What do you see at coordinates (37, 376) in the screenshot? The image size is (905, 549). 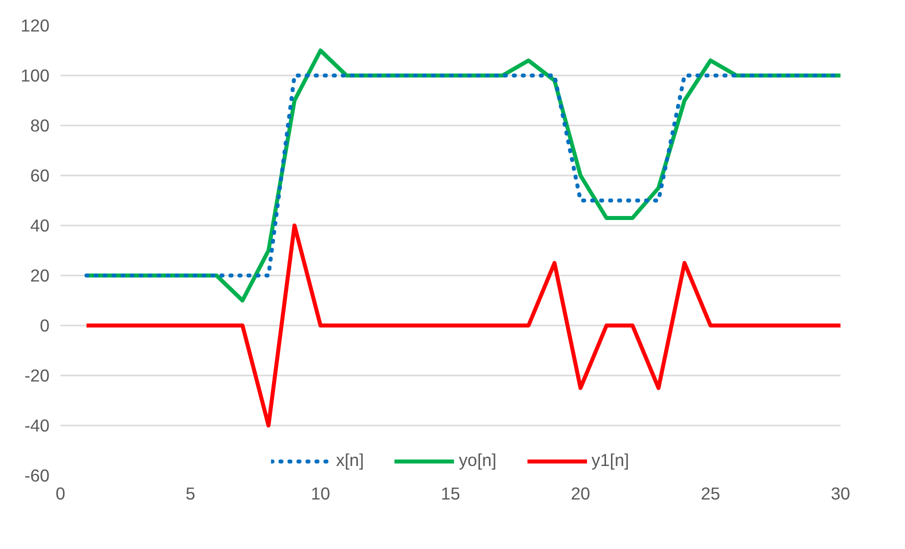 I see `y-tick-label: -20` at bounding box center [37, 376].